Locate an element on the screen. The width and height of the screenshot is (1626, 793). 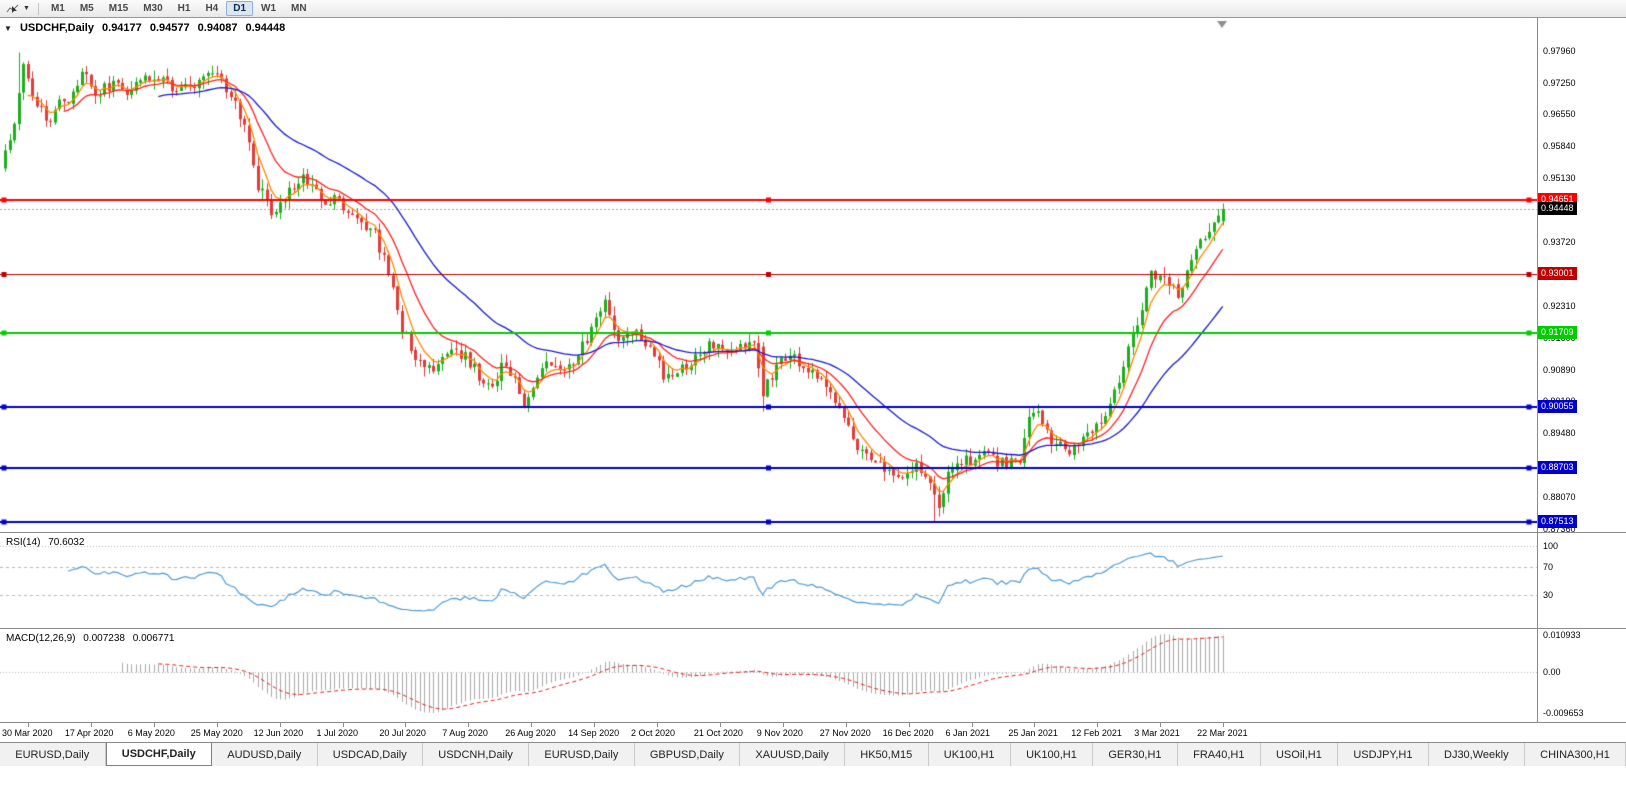
timeframe-button-h1: H1 is located at coordinates (184, 8).